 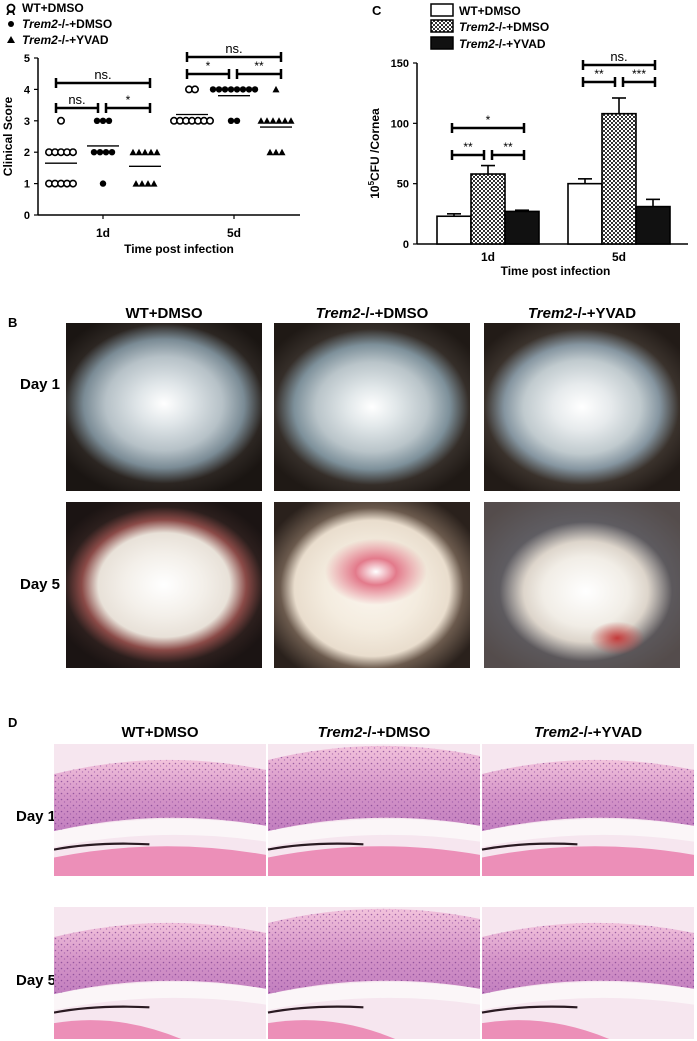 I want to click on histo-col-wt: WT+DMSO, so click(x=160, y=732).